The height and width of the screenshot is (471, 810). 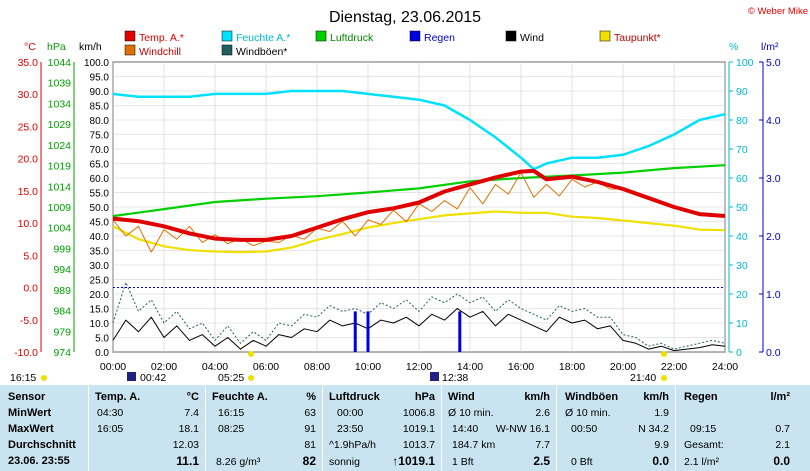 What do you see at coordinates (460, 331) in the screenshot?
I see `rain-bar` at bounding box center [460, 331].